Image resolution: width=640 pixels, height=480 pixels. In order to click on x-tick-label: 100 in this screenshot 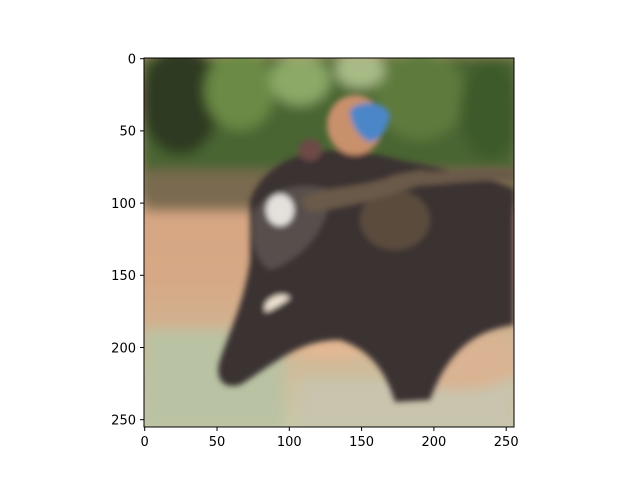, I will do `click(289, 442)`.